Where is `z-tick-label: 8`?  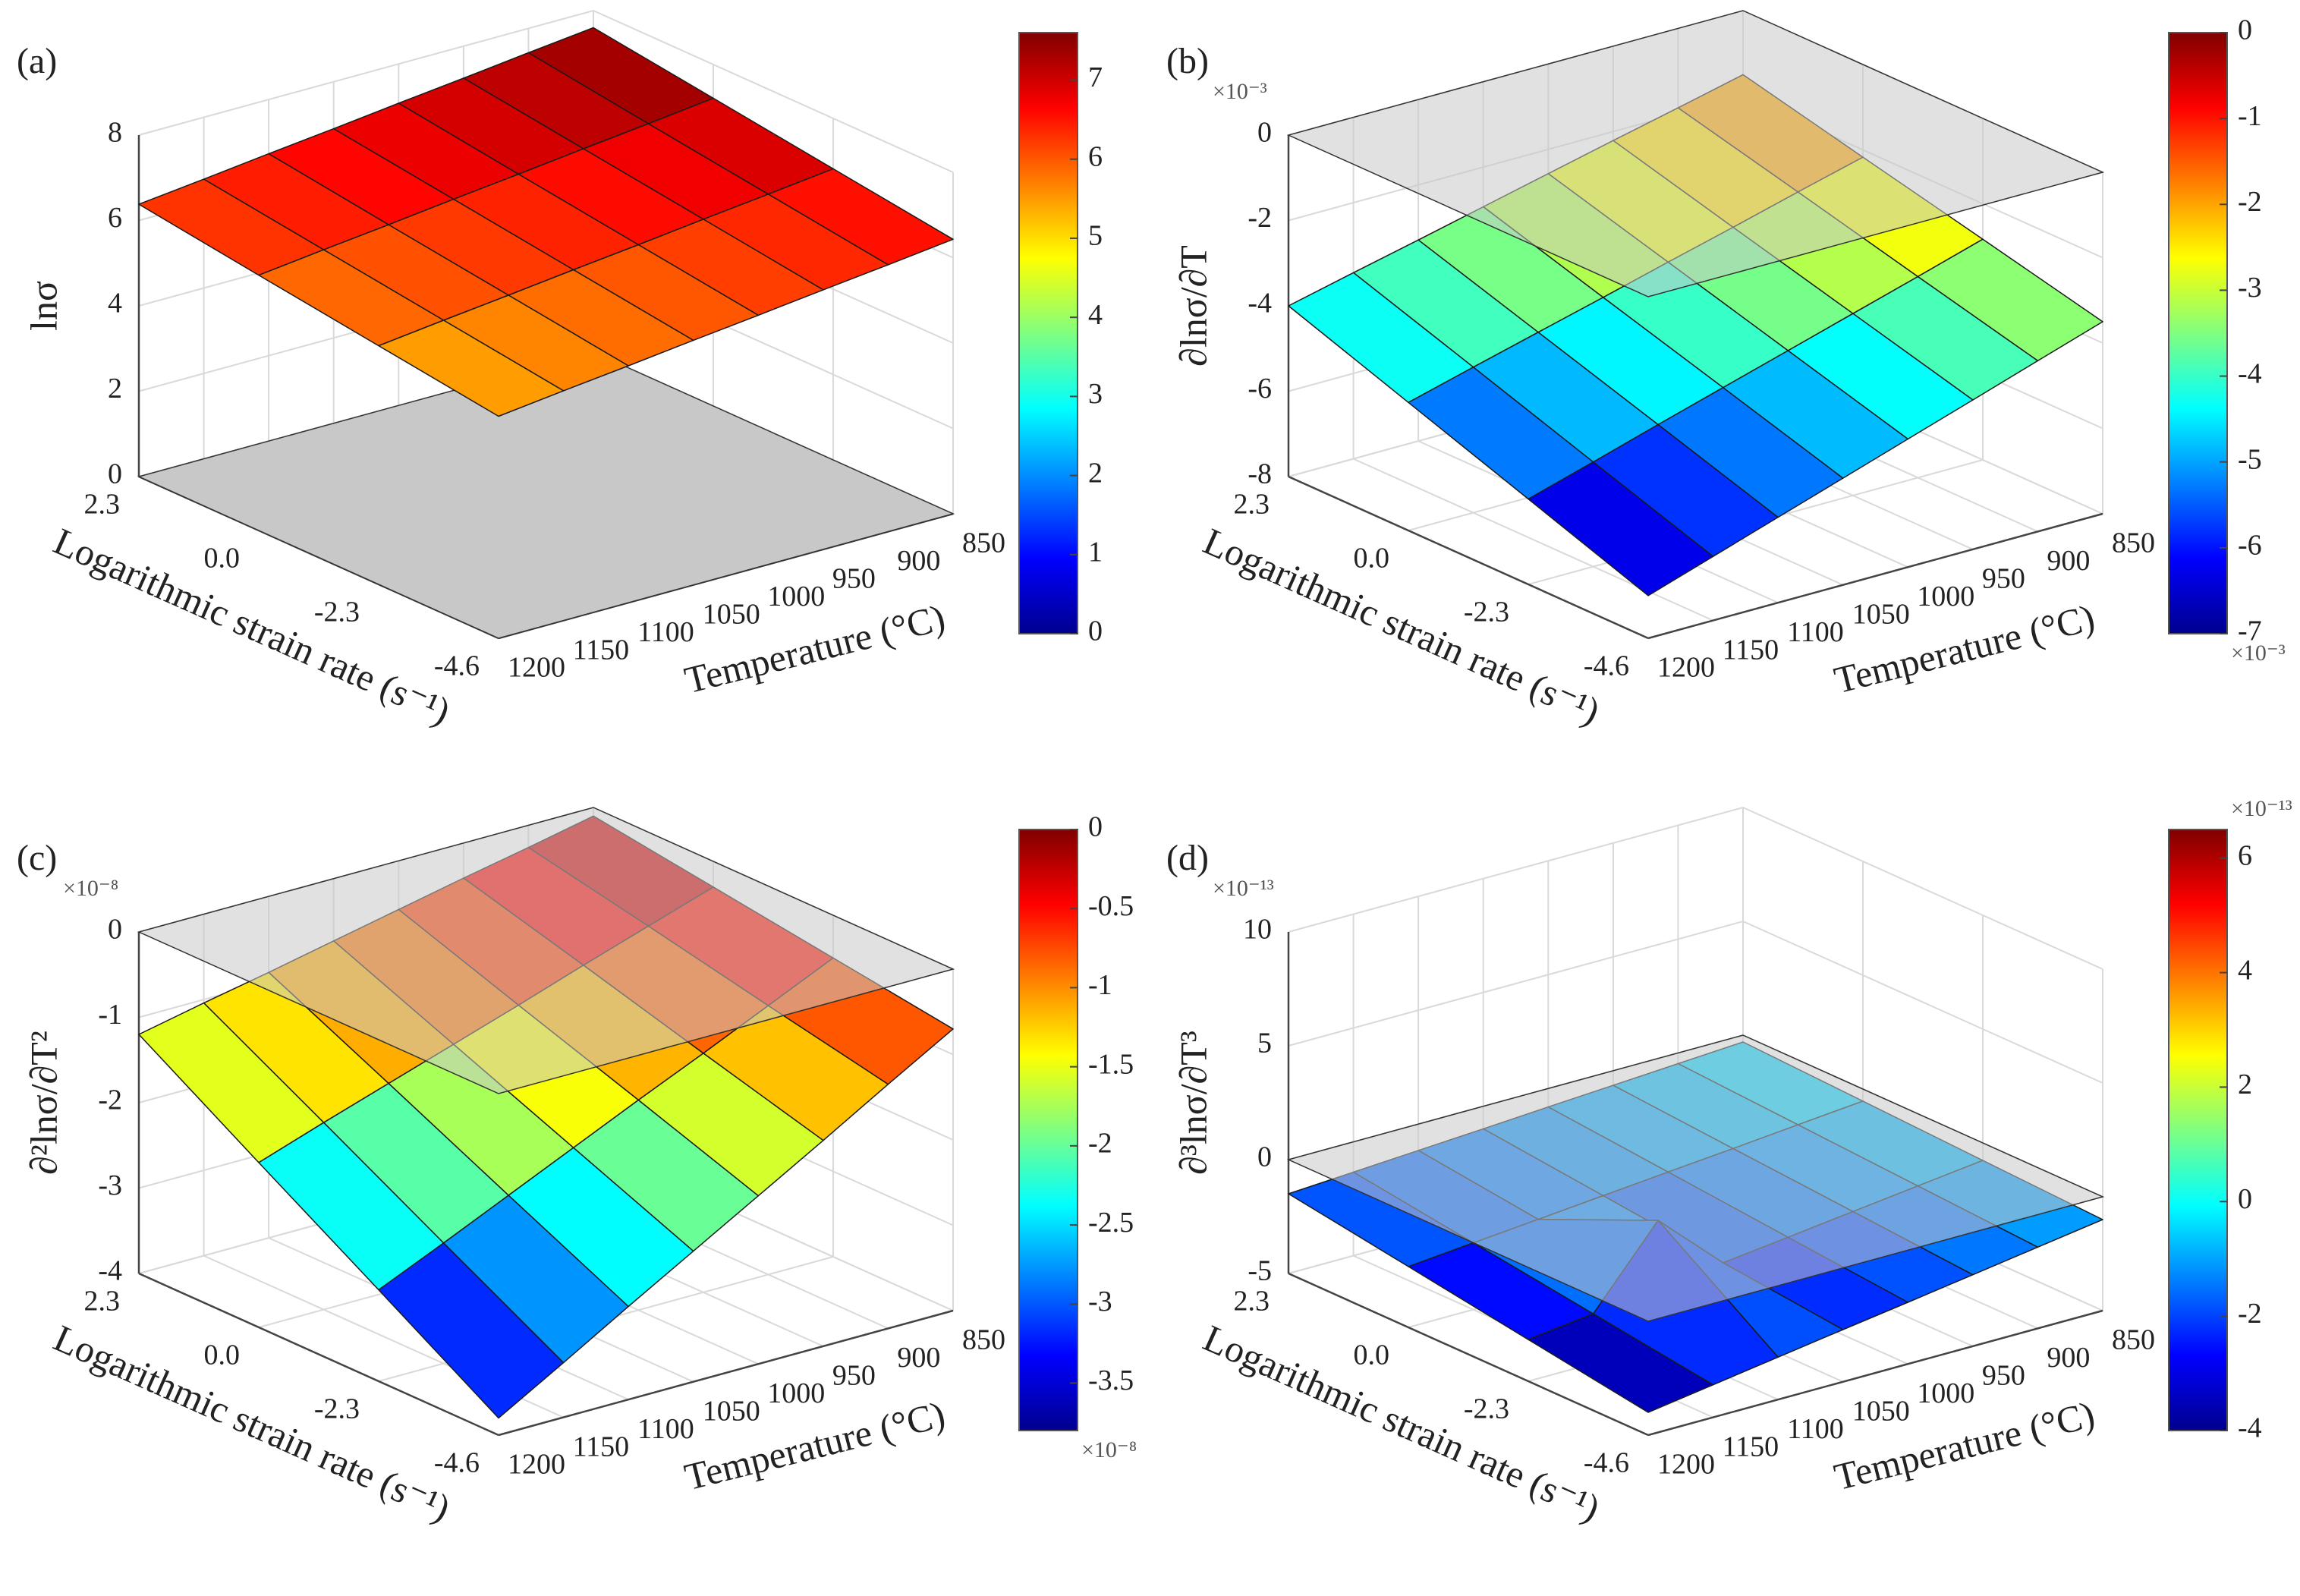
z-tick-label: 8 is located at coordinates (115, 133).